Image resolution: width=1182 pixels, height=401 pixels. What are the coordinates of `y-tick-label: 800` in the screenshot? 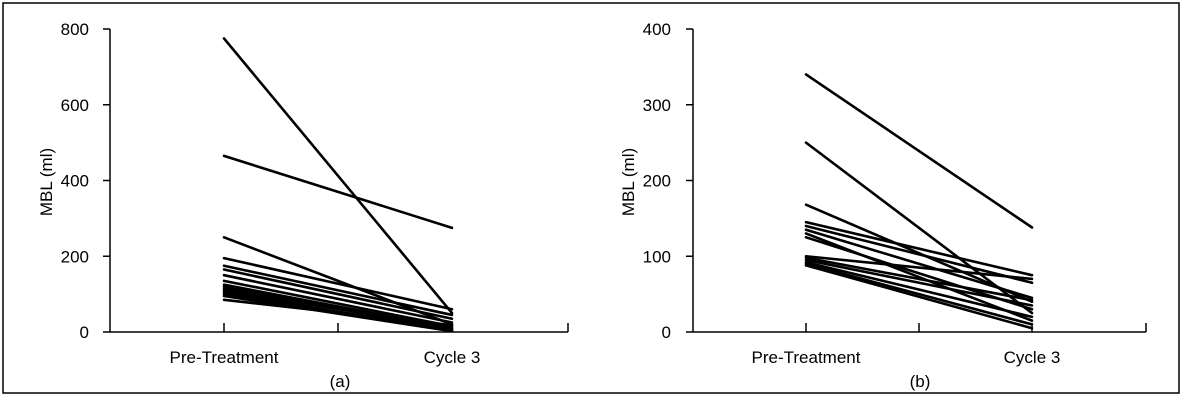 It's located at (75, 29).